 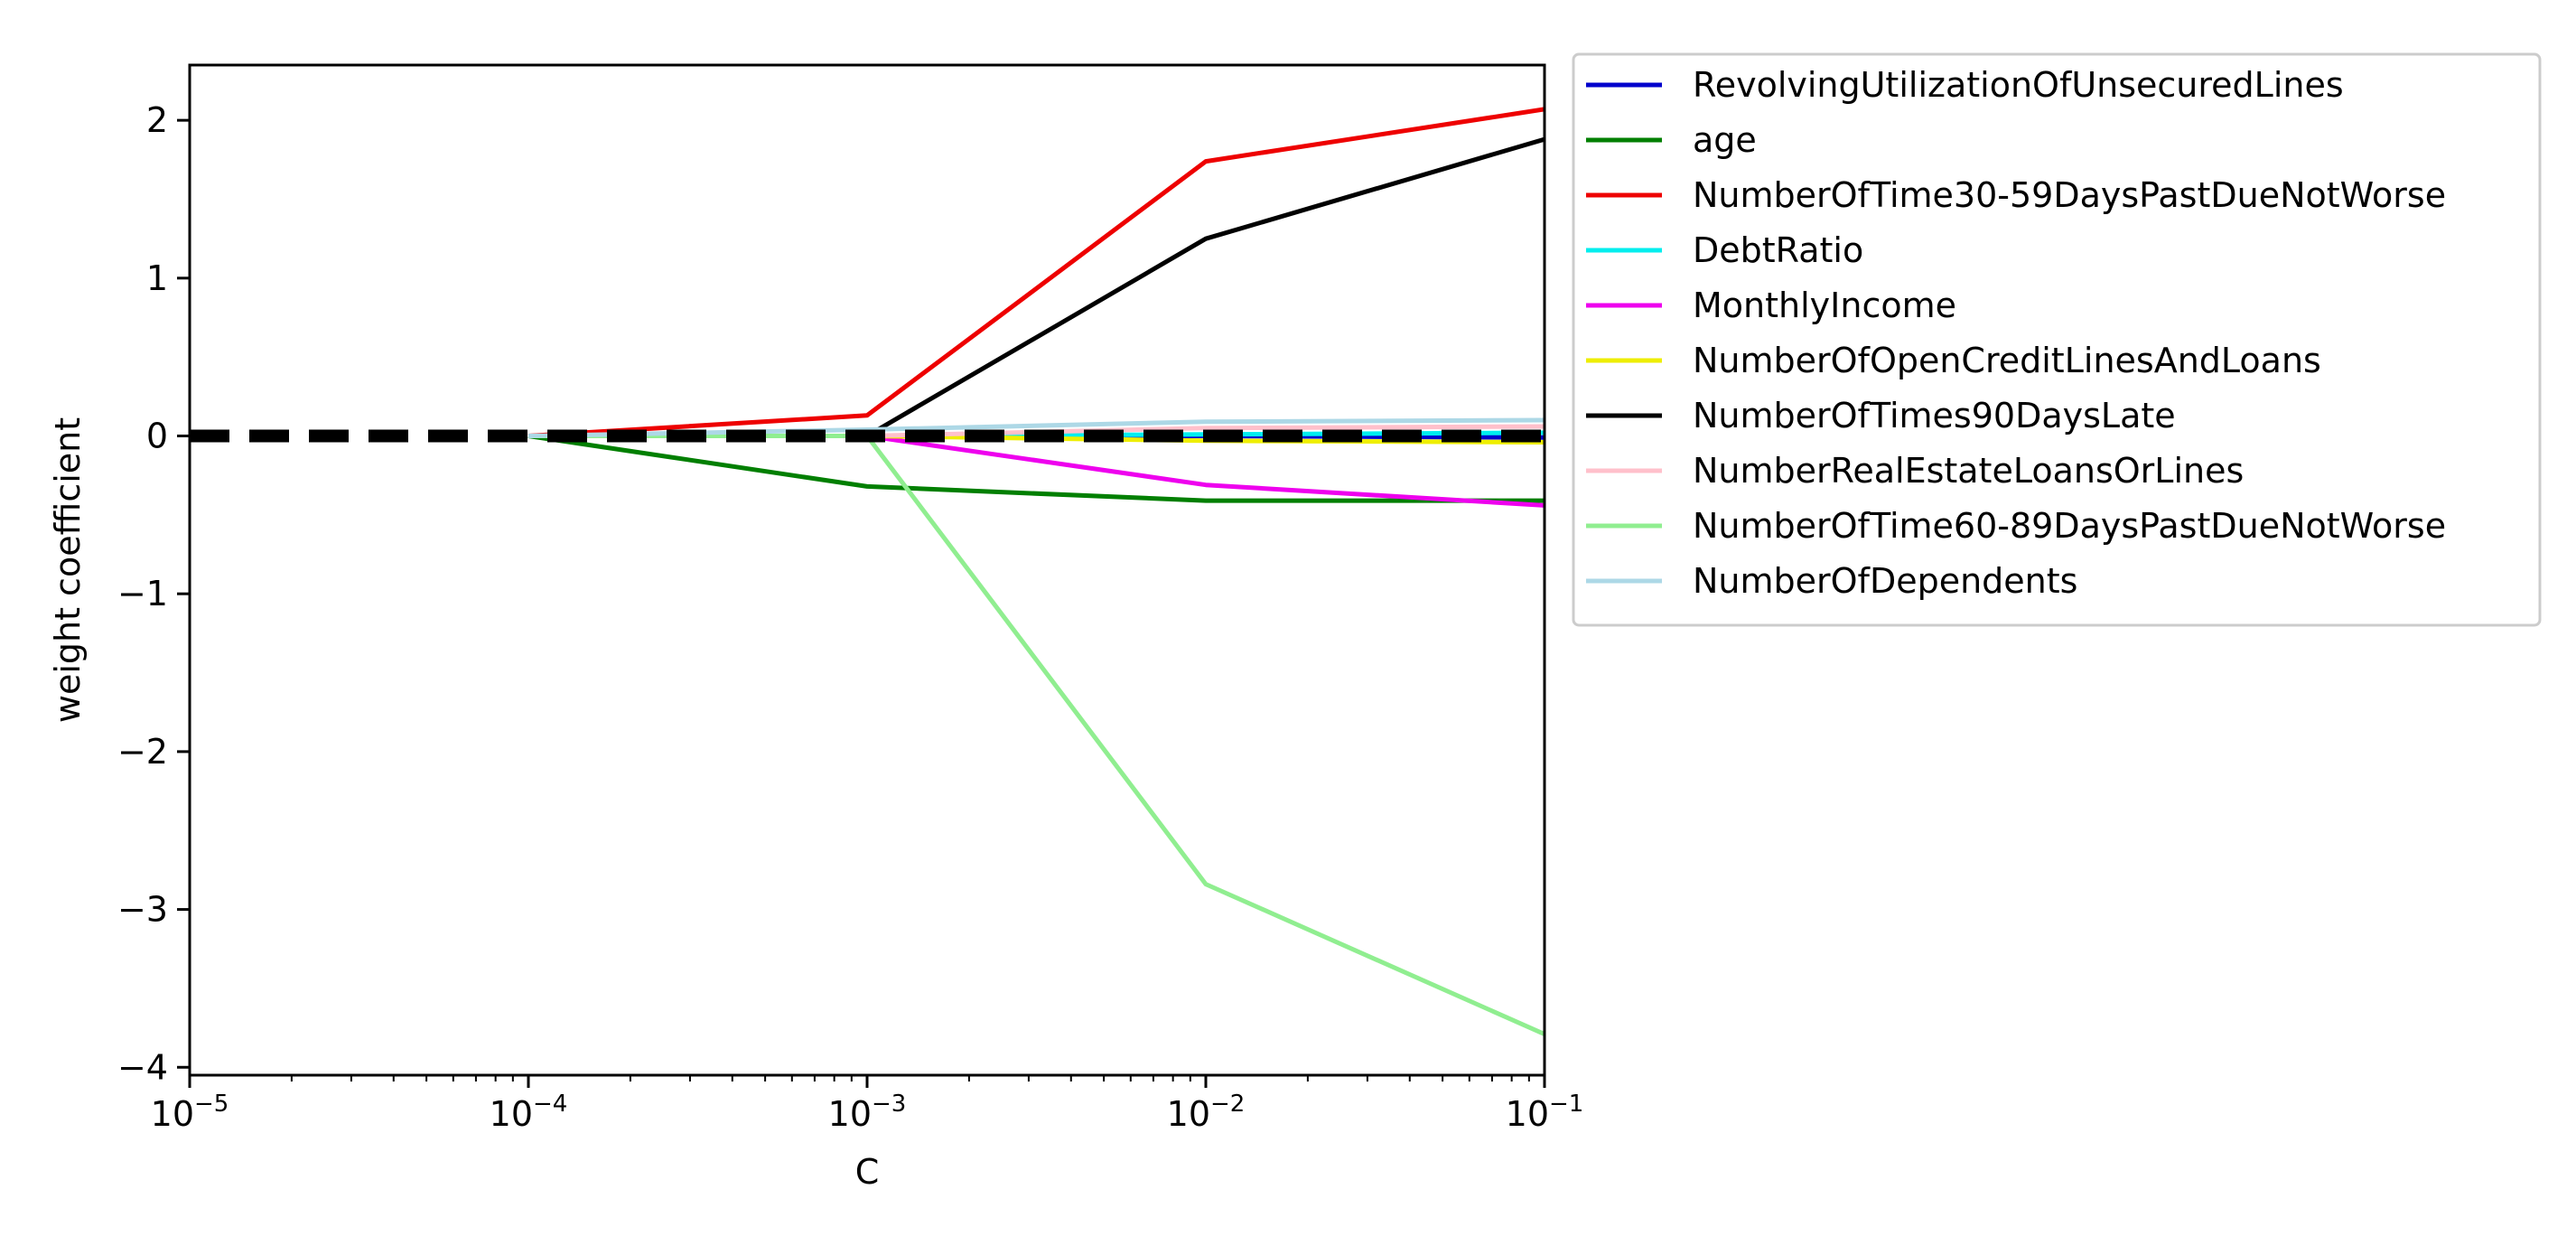 I want to click on y-axis-label: weight coefficient, so click(x=68, y=570).